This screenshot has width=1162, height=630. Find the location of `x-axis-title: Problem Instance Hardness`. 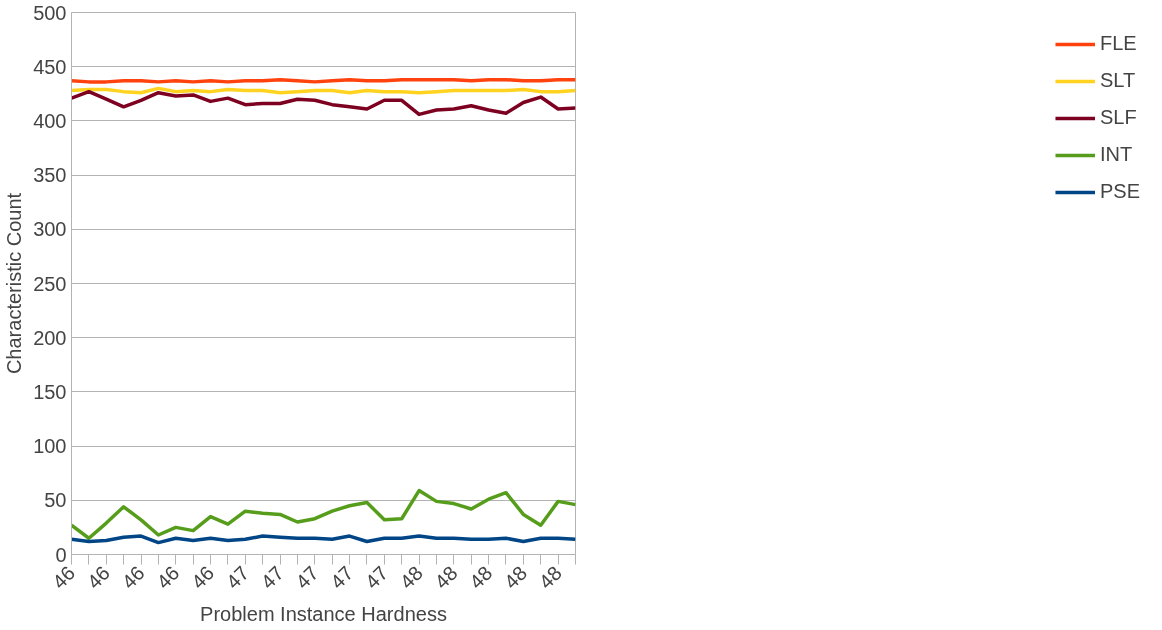

x-axis-title: Problem Instance Hardness is located at coordinates (323, 614).